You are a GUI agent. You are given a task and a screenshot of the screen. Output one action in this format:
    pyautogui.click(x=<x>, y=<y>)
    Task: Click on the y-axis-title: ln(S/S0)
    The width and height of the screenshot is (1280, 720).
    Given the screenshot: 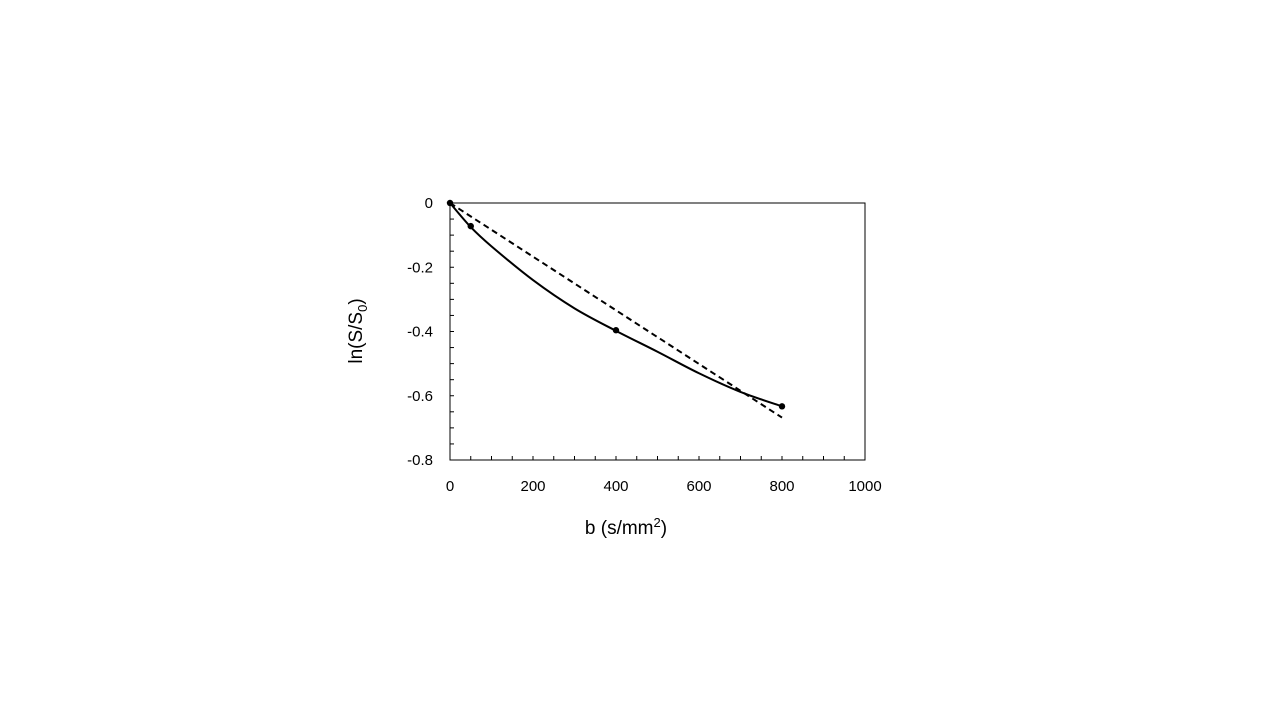 What is the action you would take?
    pyautogui.click(x=358, y=330)
    